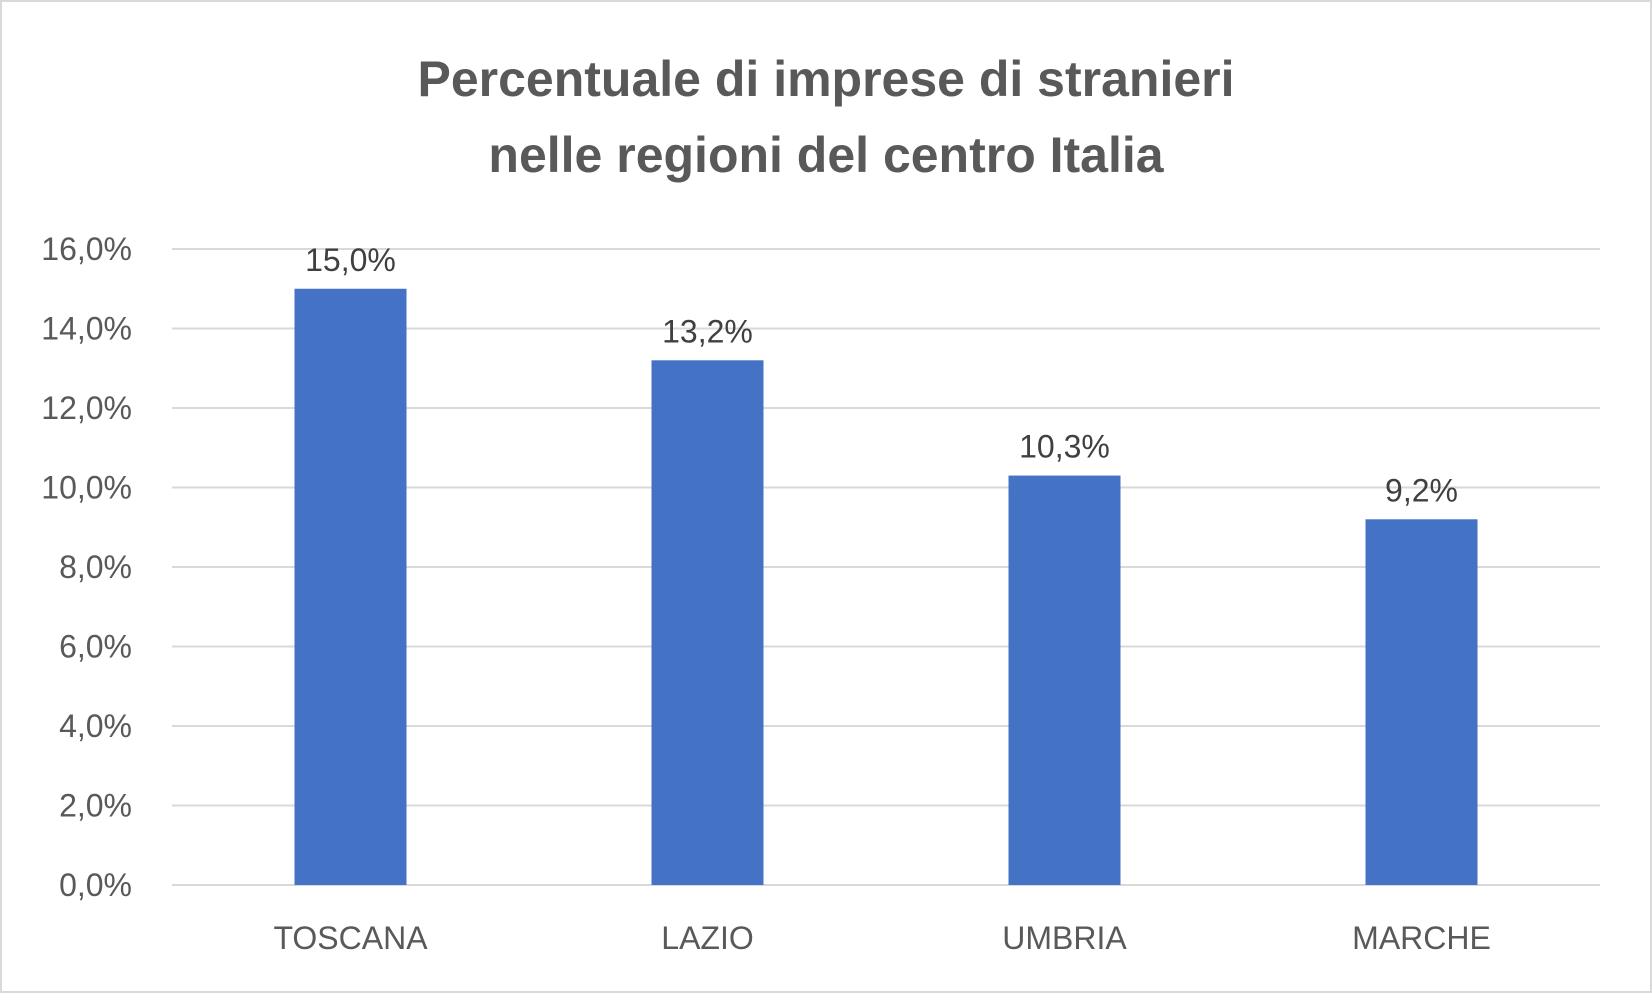 Image resolution: width=1652 pixels, height=993 pixels. Describe the element at coordinates (1064, 447) in the screenshot. I see `data-label: 10,3%` at that location.